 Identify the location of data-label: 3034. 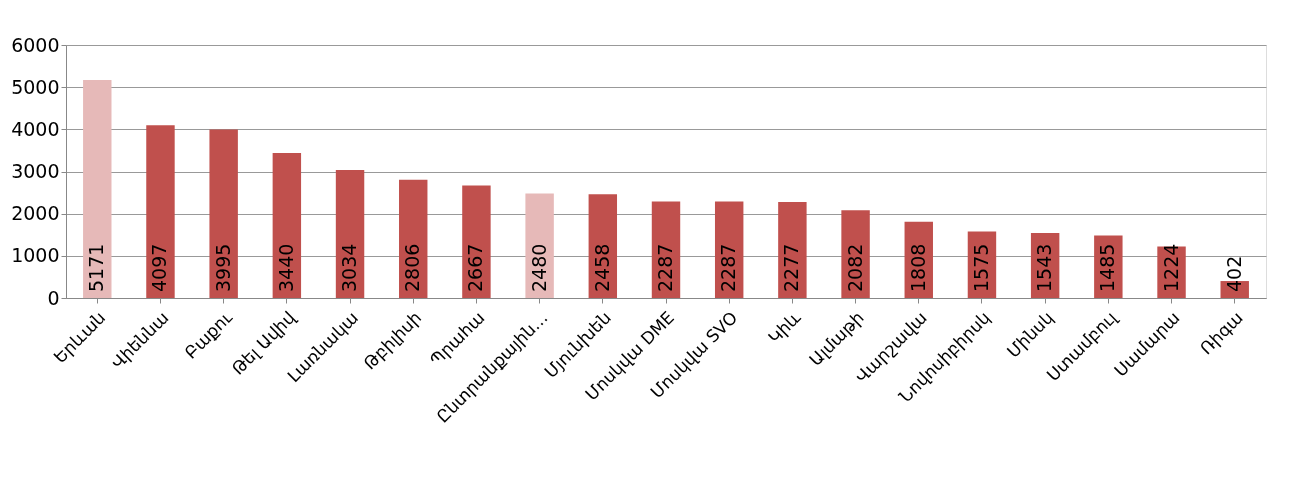
(349, 267).